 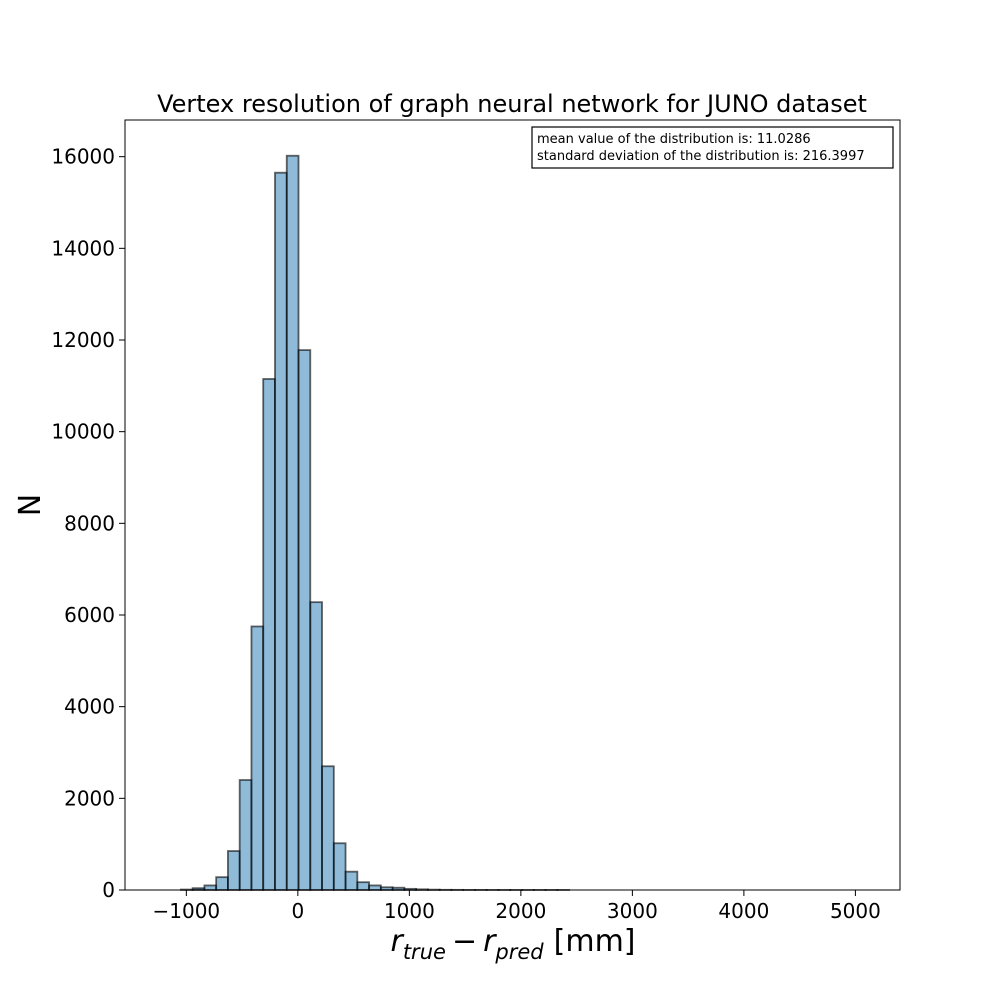 I want to click on y-tick-label: 6000, so click(x=89, y=615).